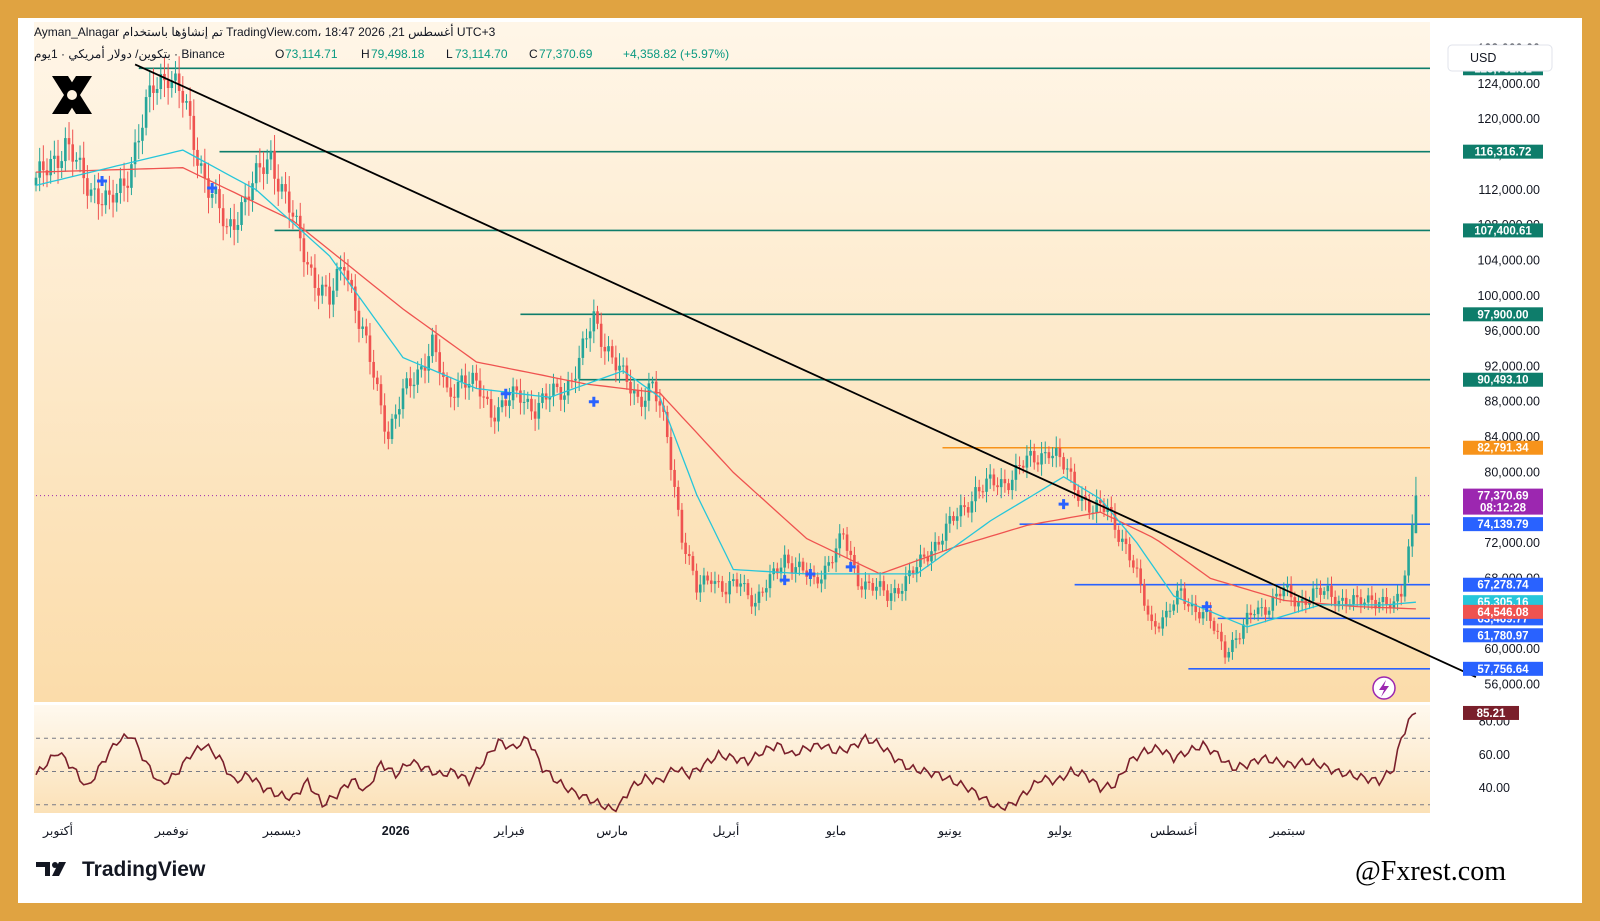 The height and width of the screenshot is (921, 1600). I want to click on ohlc-change-value: +4,358.82 (+5.97%), so click(676, 54).